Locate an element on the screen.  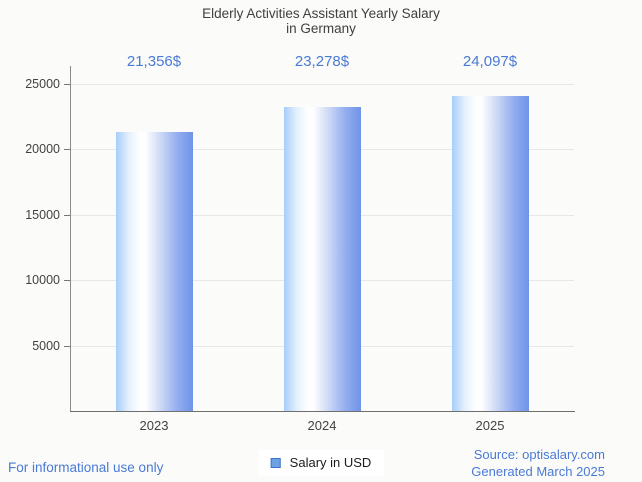
y-axis-line is located at coordinates (70, 238).